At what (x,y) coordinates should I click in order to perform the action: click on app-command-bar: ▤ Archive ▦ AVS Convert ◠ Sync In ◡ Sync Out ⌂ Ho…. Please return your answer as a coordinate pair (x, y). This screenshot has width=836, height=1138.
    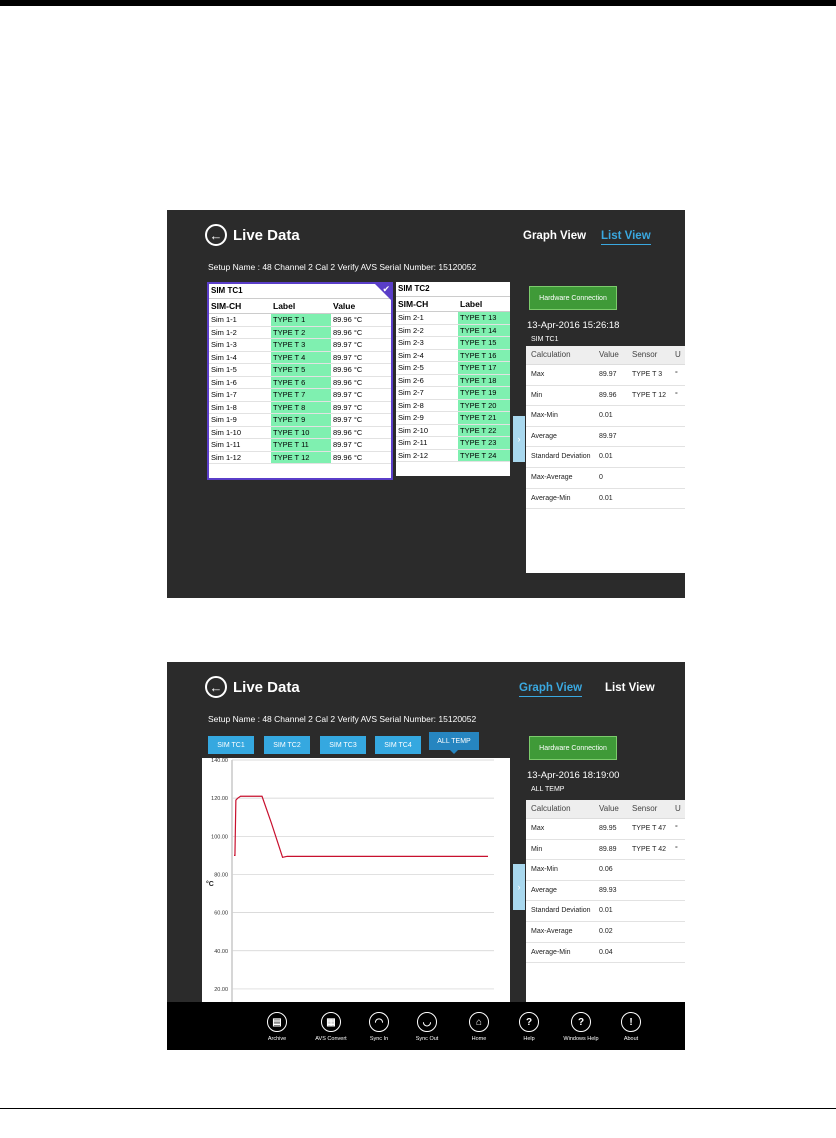
    Looking at the image, I should click on (426, 1026).